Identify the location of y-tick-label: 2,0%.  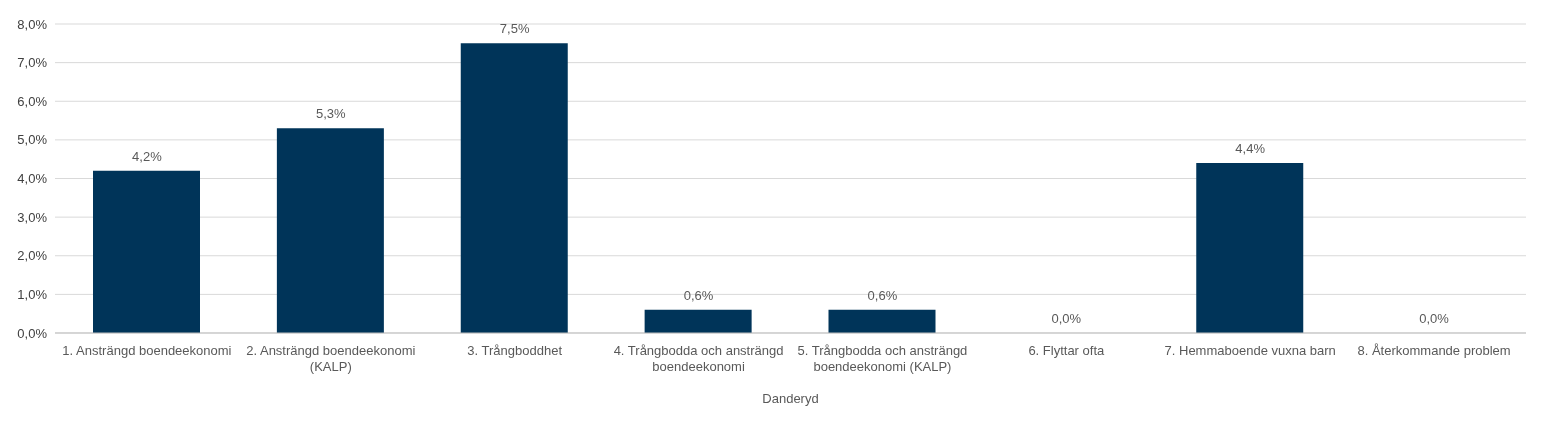
(32, 256).